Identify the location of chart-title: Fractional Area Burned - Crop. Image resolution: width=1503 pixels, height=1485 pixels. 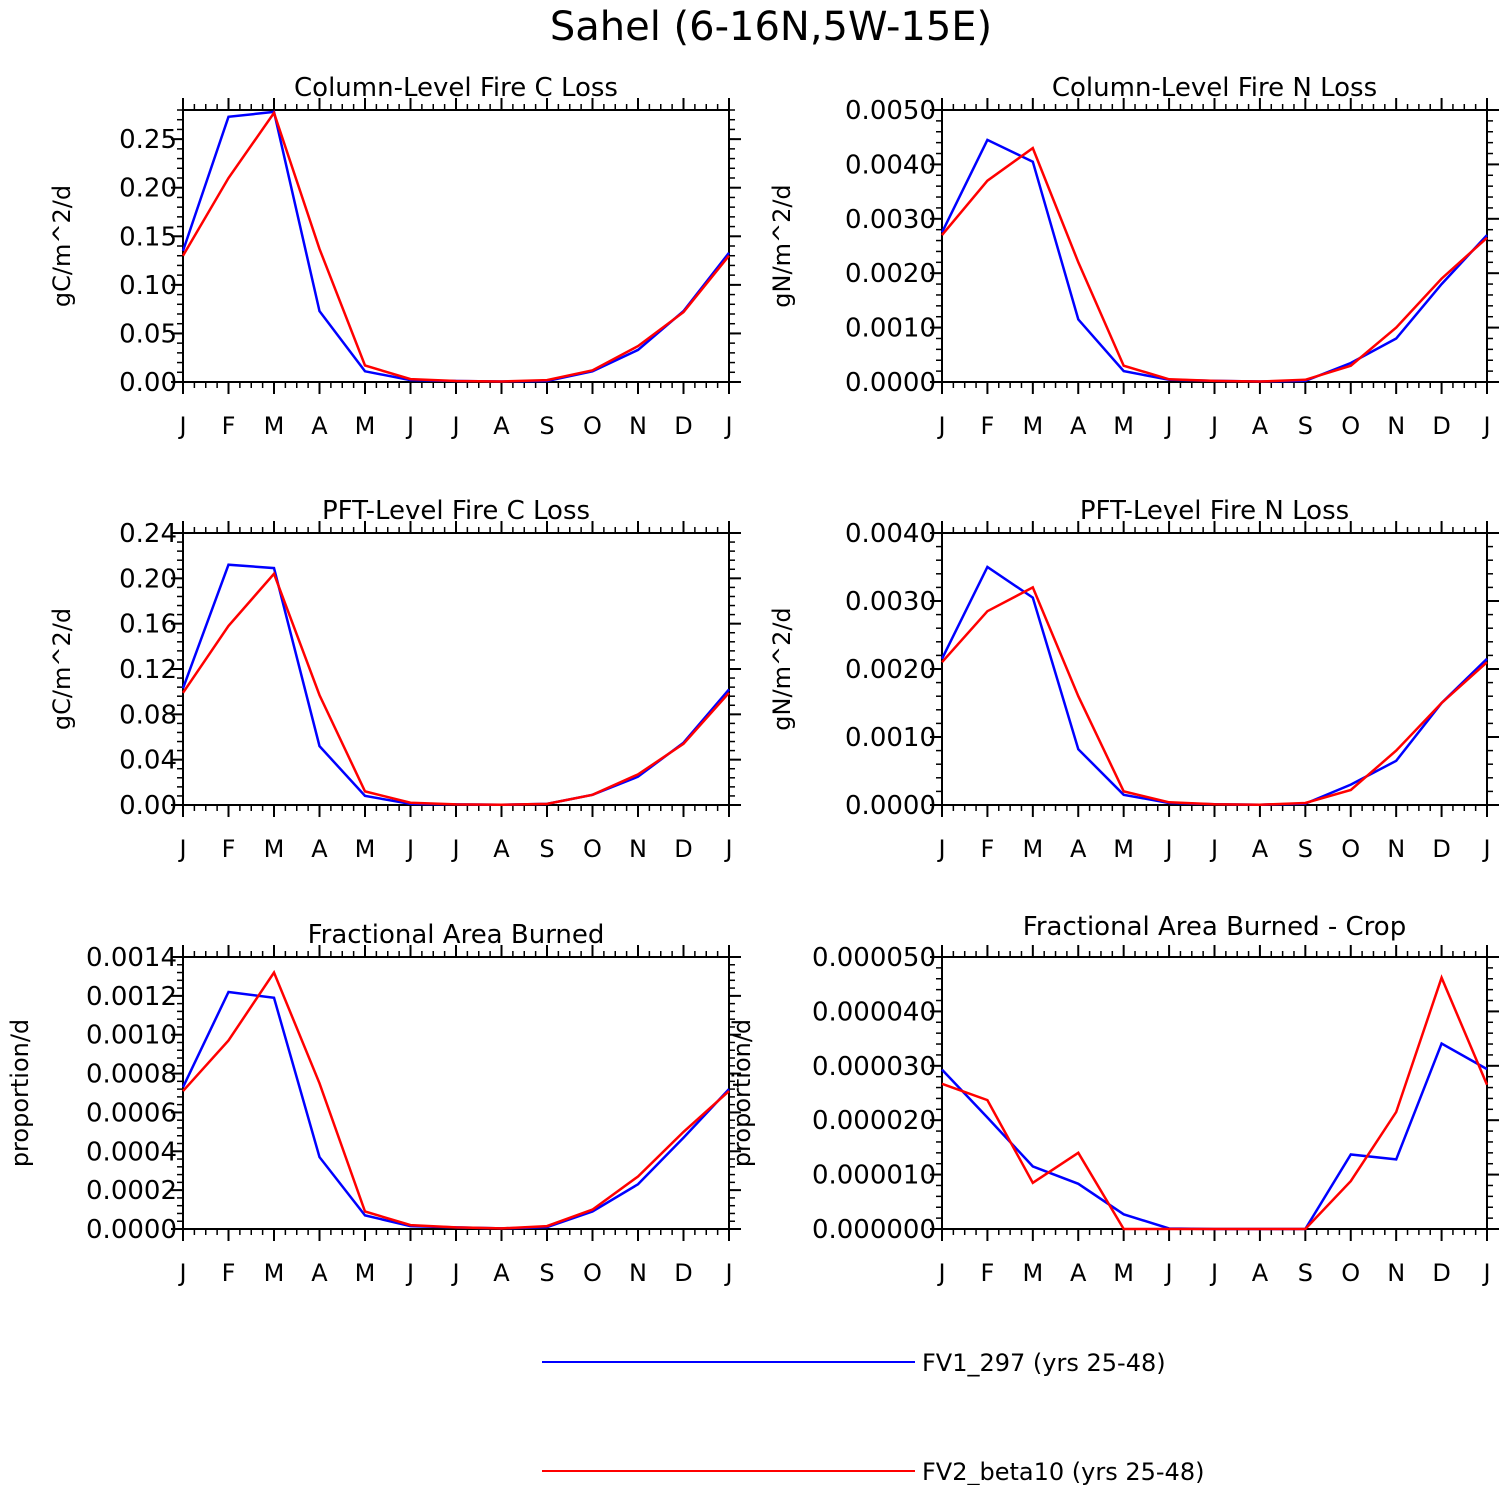
(1214, 927).